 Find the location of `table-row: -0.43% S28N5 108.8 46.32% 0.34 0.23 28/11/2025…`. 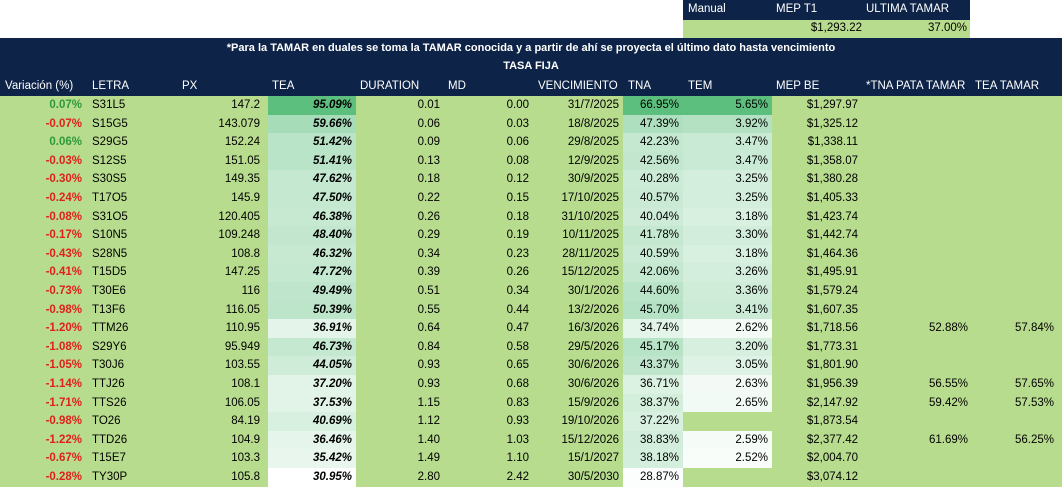

table-row: -0.43% S28N5 108.8 46.32% 0.34 0.23 28/11/2025… is located at coordinates (531, 254).